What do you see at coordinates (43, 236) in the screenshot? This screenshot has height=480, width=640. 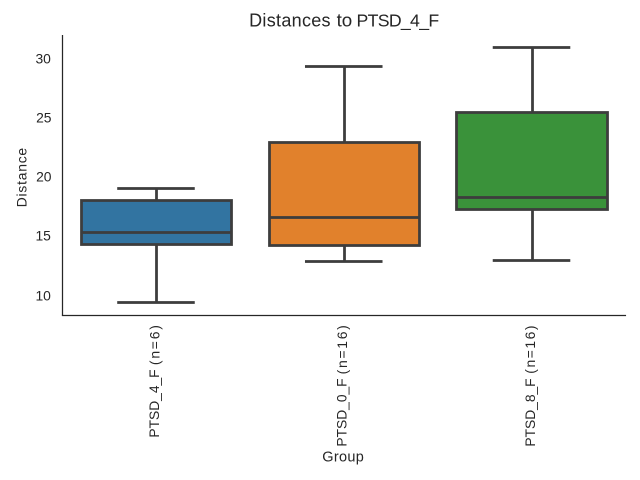 I see `svg-text: 15` at bounding box center [43, 236].